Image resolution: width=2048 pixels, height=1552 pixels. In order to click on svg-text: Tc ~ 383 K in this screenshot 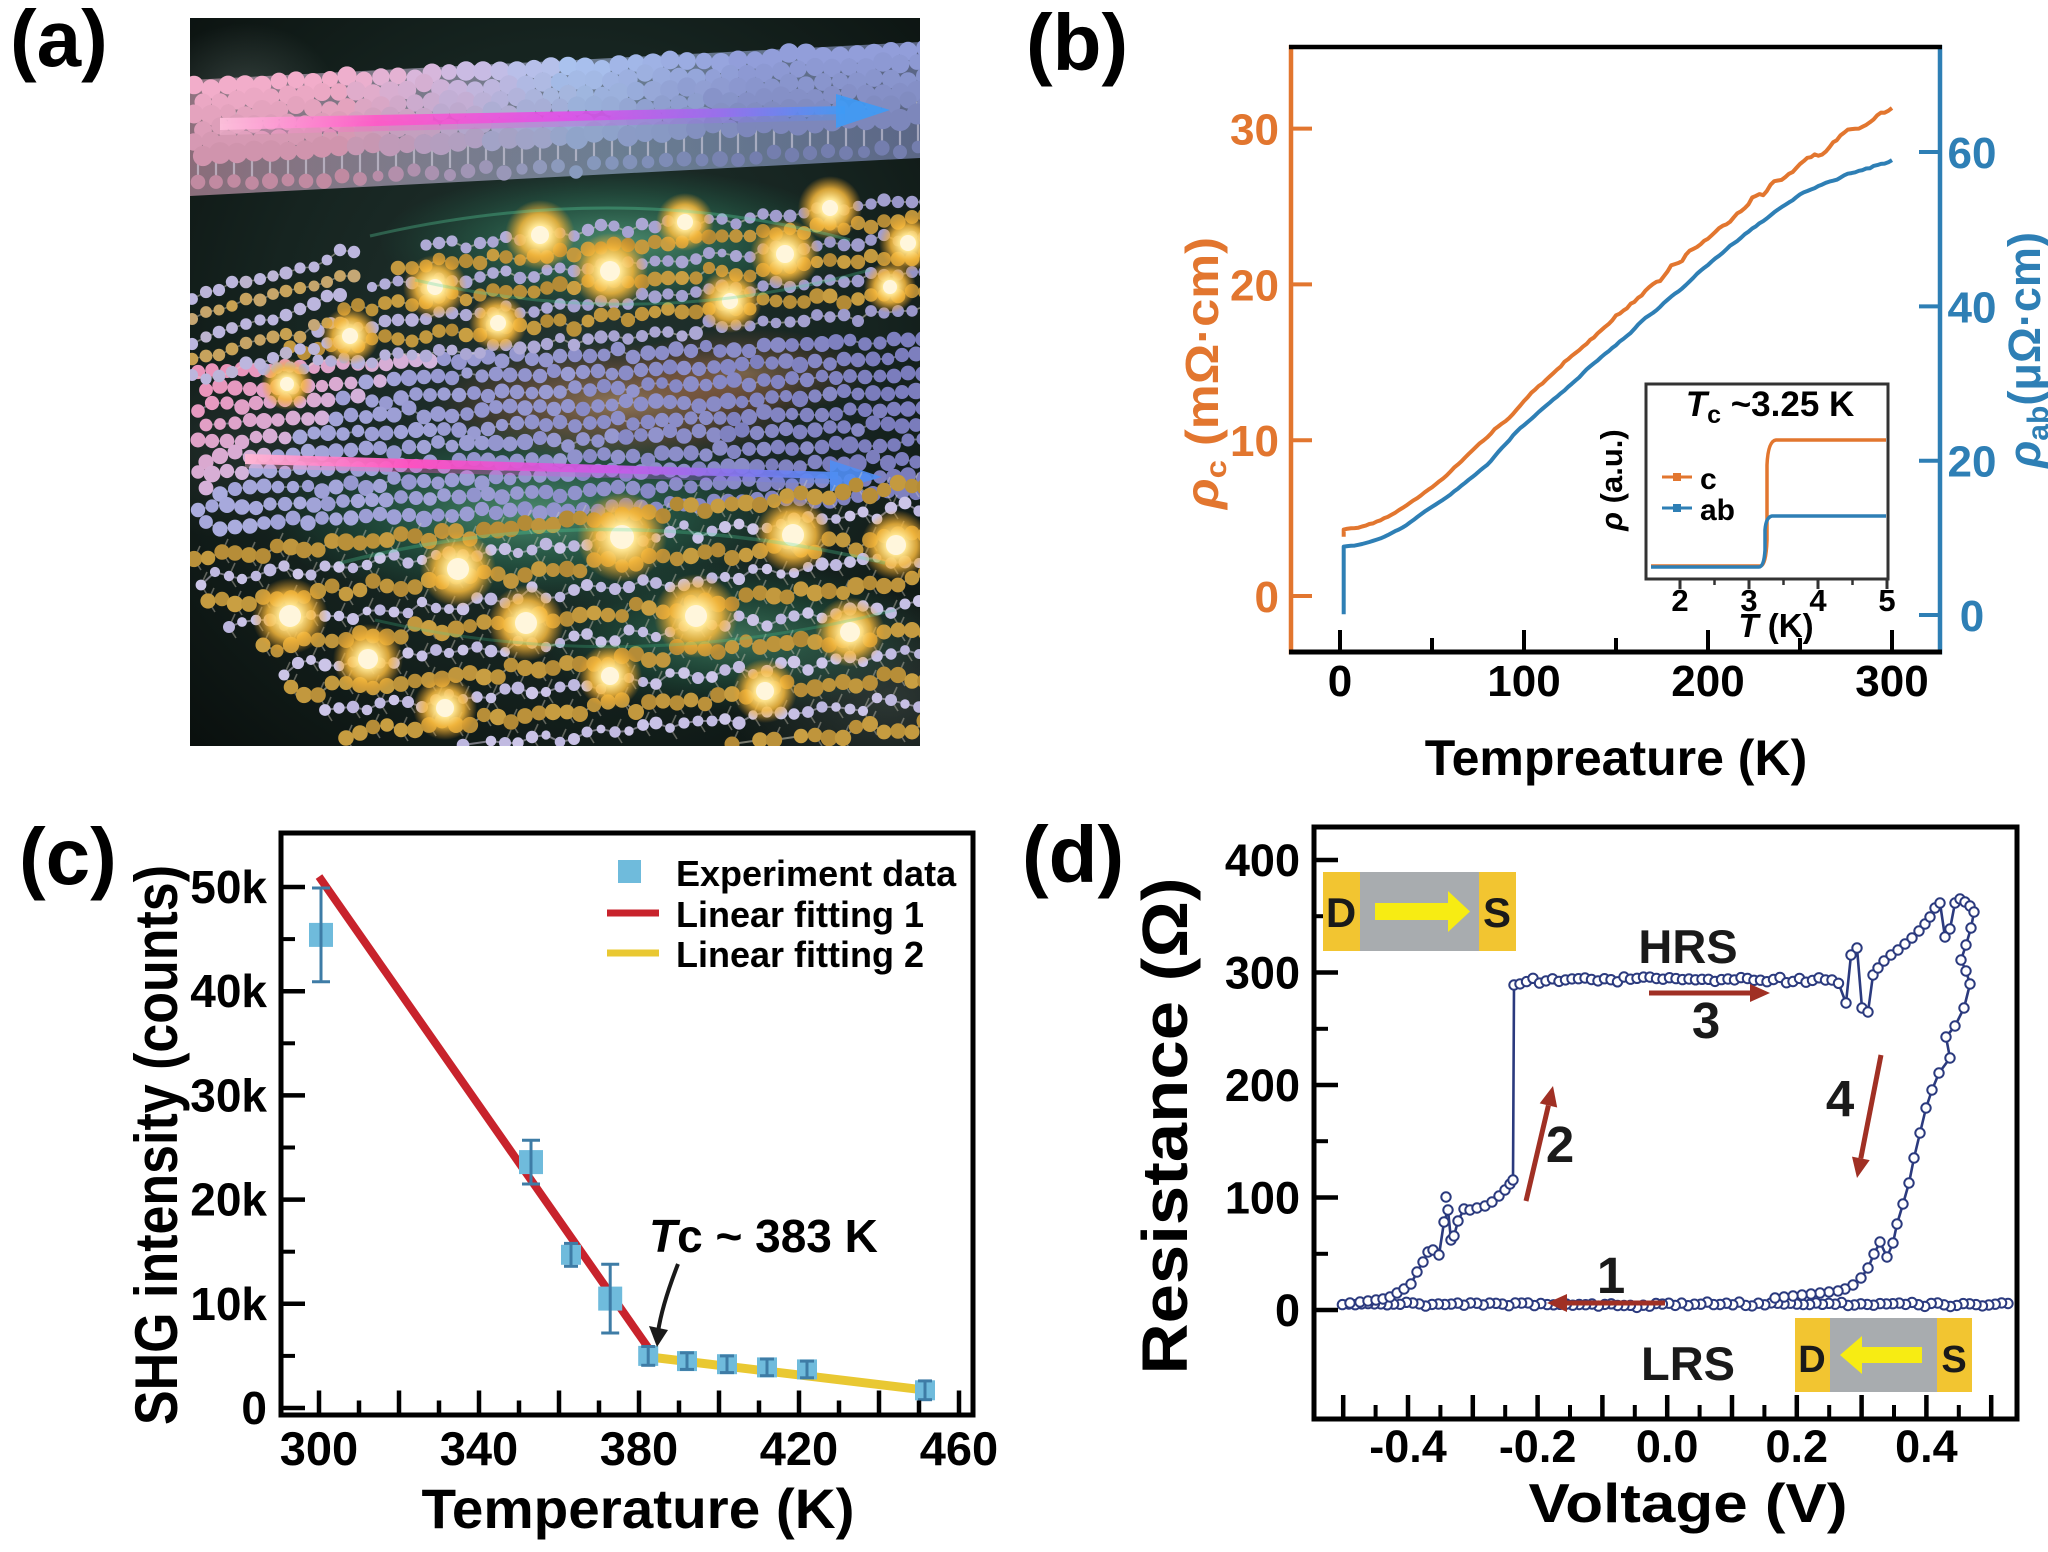, I will do `click(763, 1236)`.